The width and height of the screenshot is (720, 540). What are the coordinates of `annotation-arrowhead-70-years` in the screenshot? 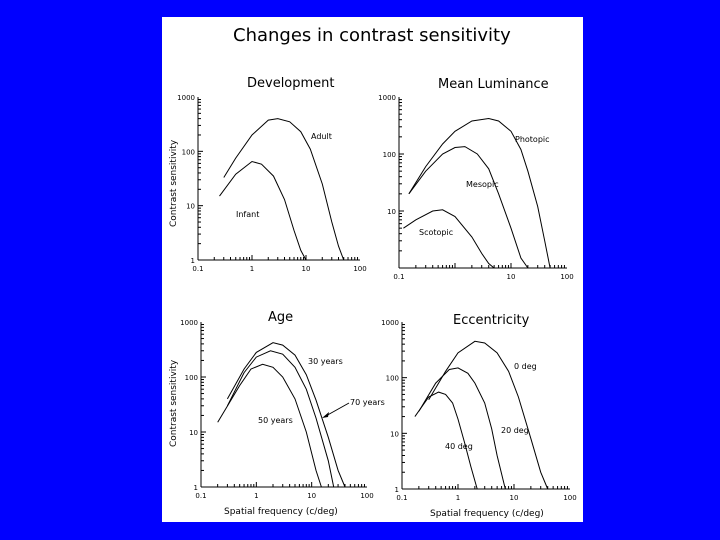 It's located at (325, 415).